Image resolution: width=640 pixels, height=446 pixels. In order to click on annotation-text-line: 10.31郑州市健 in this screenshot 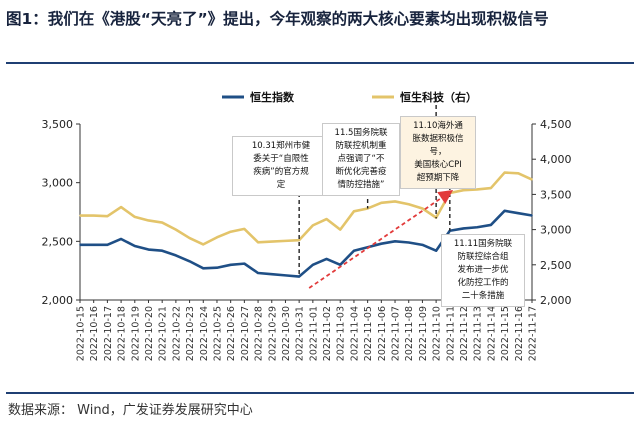, I will do `click(281, 146)`.